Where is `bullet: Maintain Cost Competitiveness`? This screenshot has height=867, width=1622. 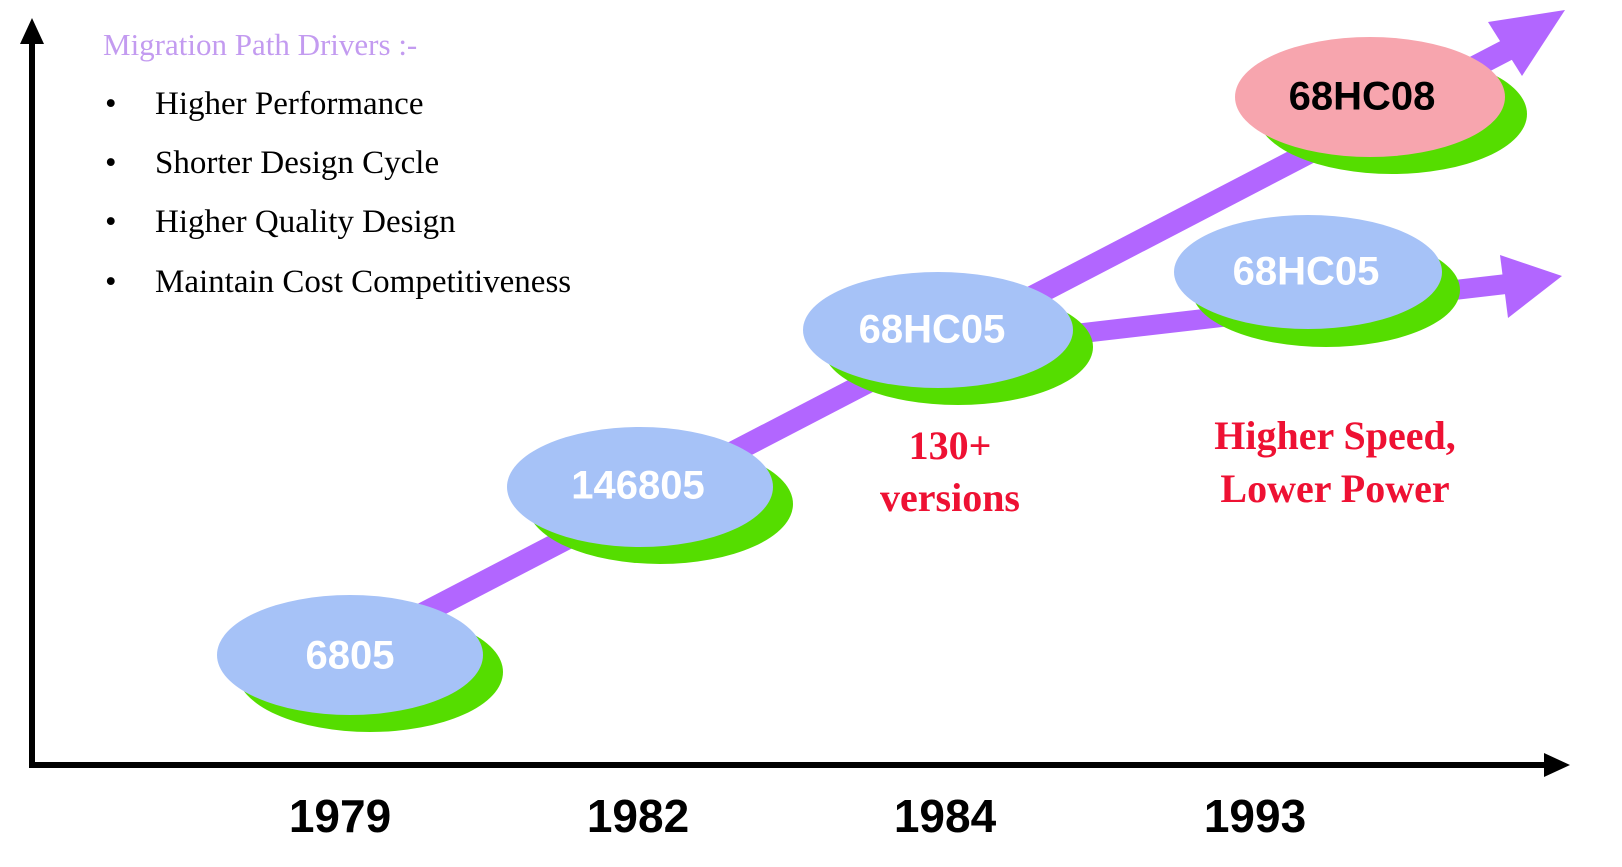
bullet: Maintain Cost Competitiveness is located at coordinates (363, 282).